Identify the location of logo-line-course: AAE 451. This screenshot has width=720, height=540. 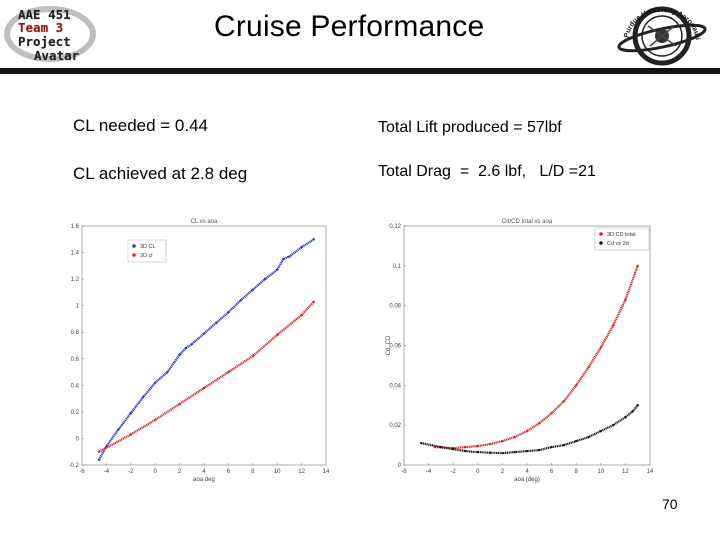
(44, 14).